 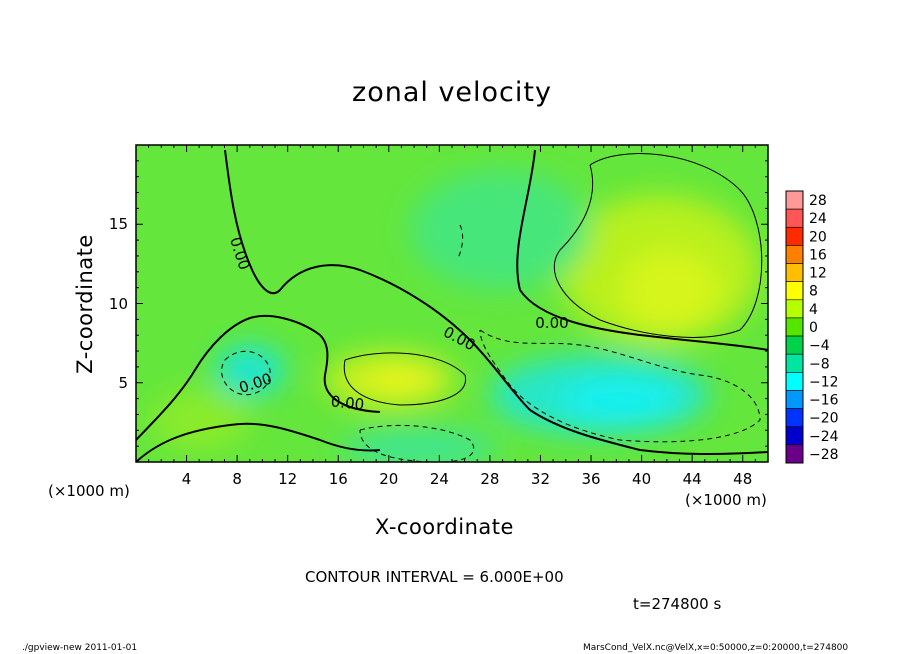 I want to click on x-tick-label: 20, so click(x=389, y=479).